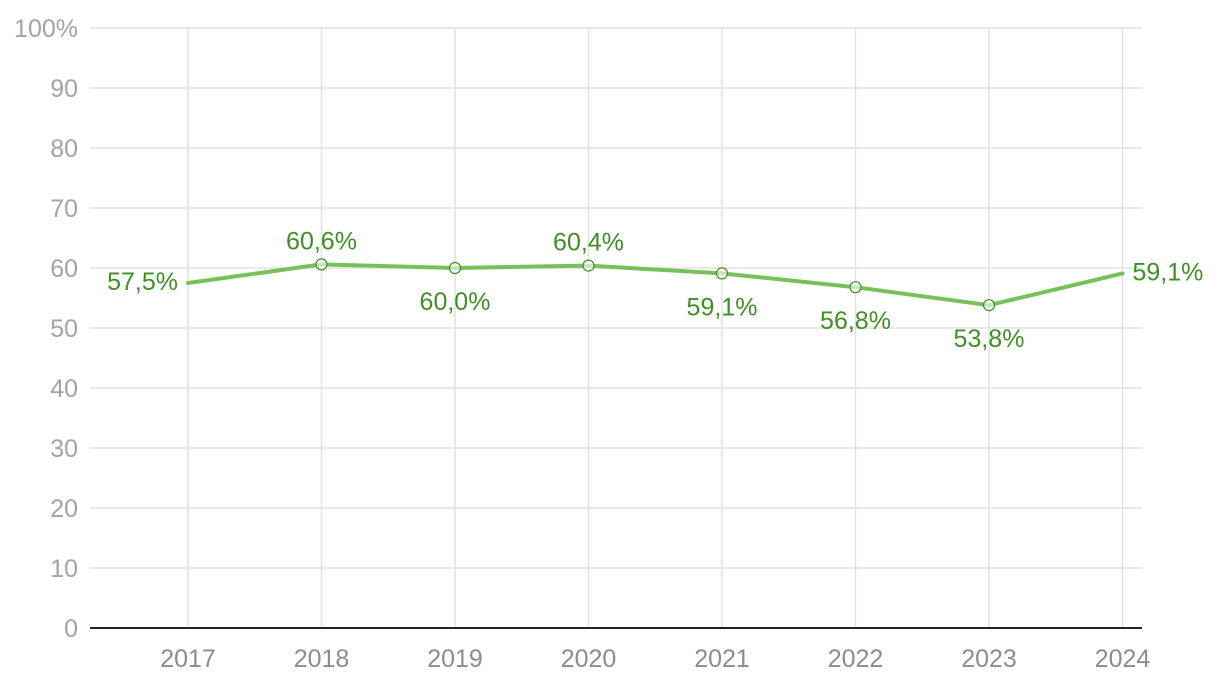 This screenshot has height=692, width=1220. Describe the element at coordinates (989, 659) in the screenshot. I see `x-tick-label: 2023` at that location.